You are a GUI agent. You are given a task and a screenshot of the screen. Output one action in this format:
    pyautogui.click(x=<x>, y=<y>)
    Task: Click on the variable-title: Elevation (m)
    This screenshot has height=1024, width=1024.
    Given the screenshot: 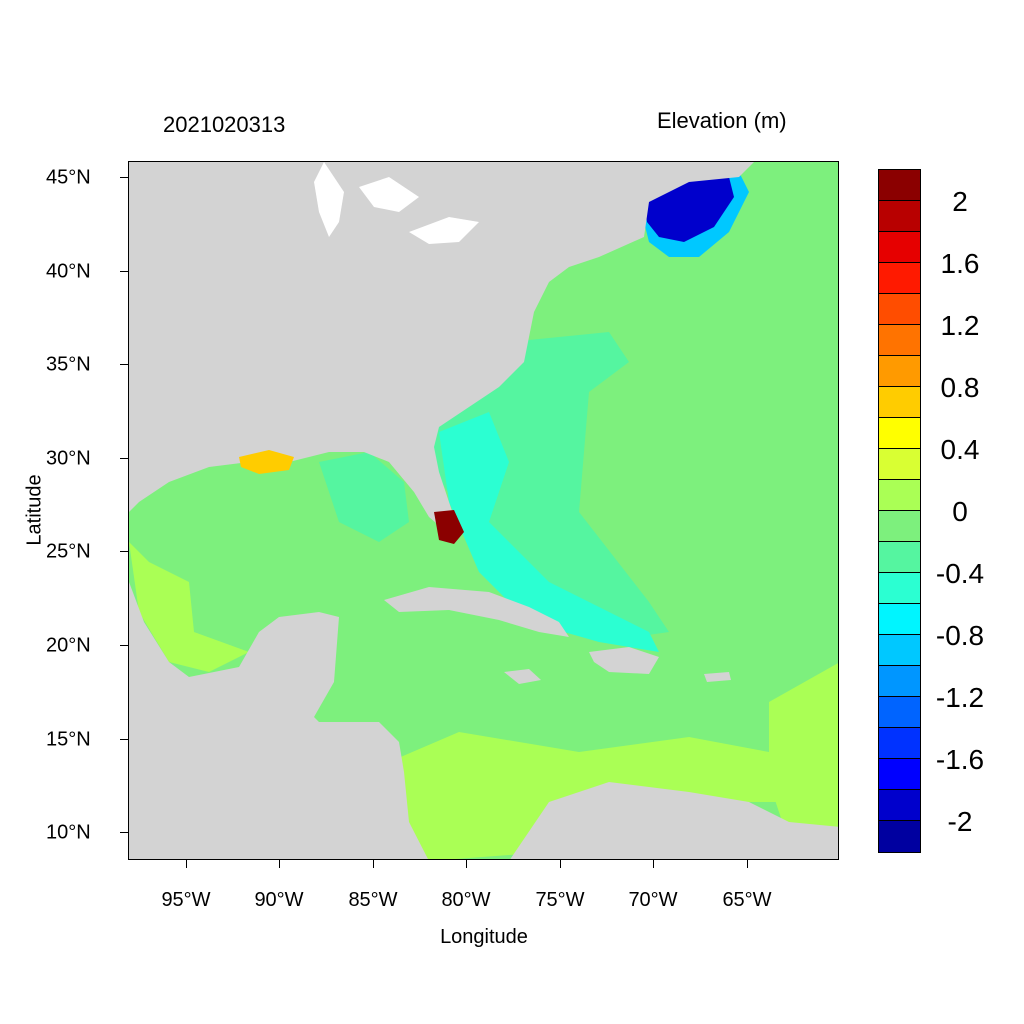 What is the action you would take?
    pyautogui.click(x=722, y=120)
    